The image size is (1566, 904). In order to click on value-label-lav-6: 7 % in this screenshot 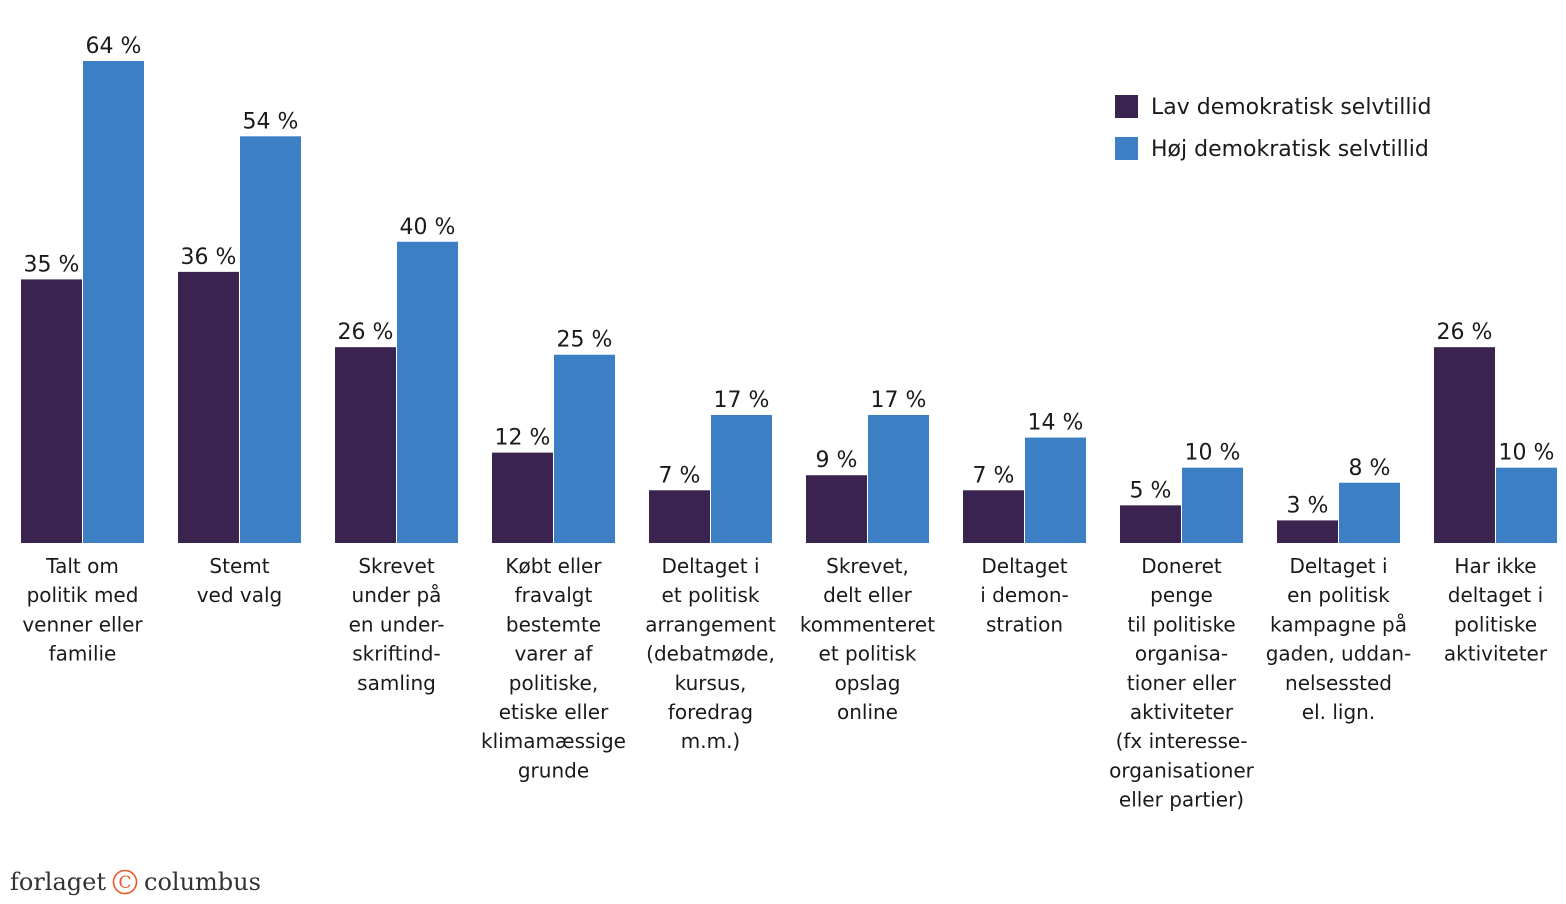, I will do `click(994, 475)`.